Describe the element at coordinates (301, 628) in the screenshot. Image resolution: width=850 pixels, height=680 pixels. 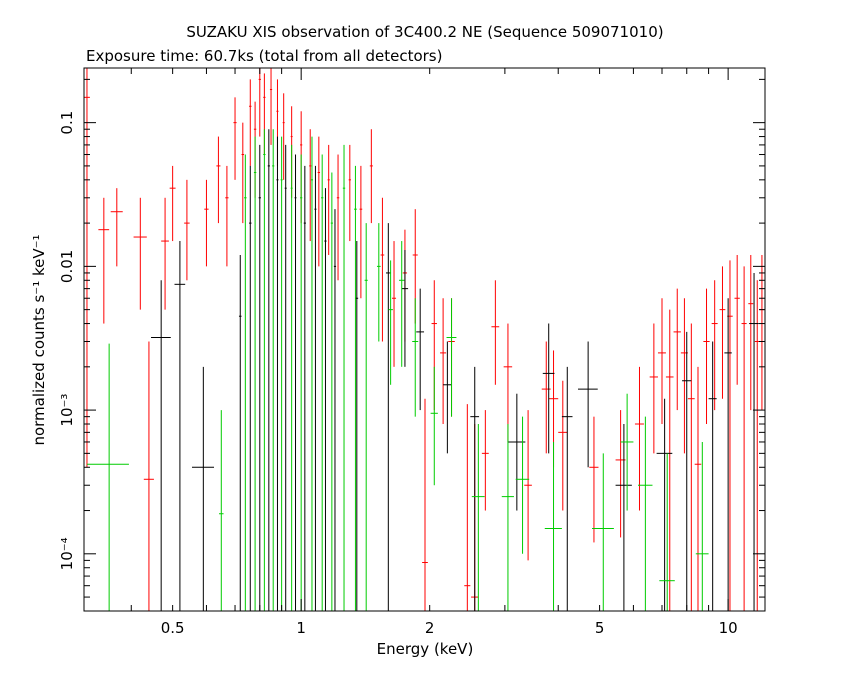
I see `x-tick-label: 1` at that location.